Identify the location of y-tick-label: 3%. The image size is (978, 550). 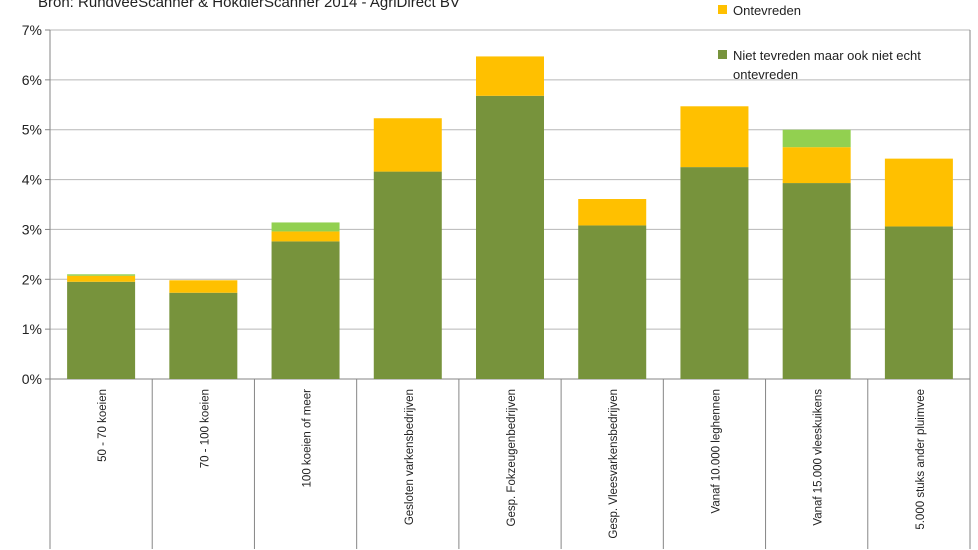
(32, 229).